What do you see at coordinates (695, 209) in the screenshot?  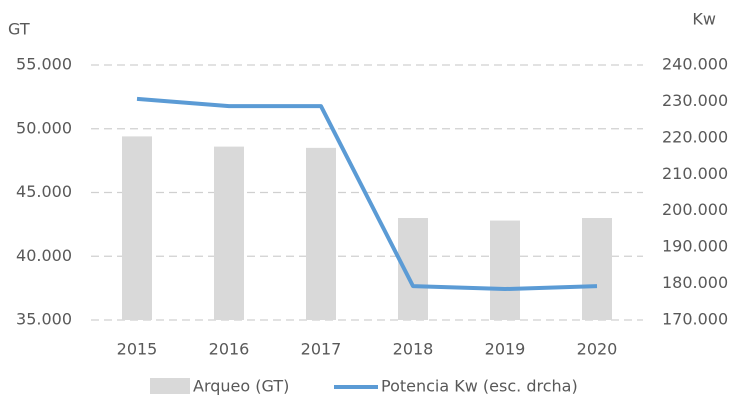 I see `y2-tick-label: 200.000` at bounding box center [695, 209].